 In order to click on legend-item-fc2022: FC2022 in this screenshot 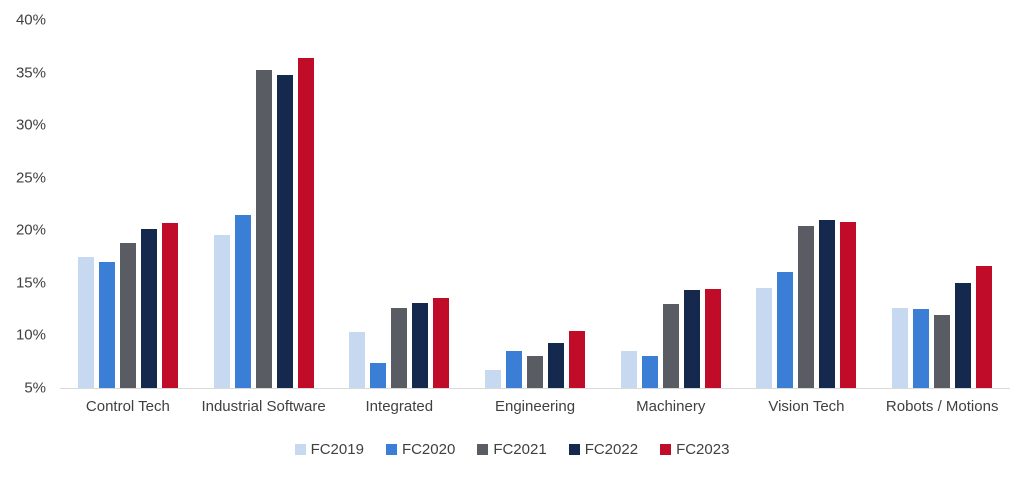, I will do `click(603, 449)`.